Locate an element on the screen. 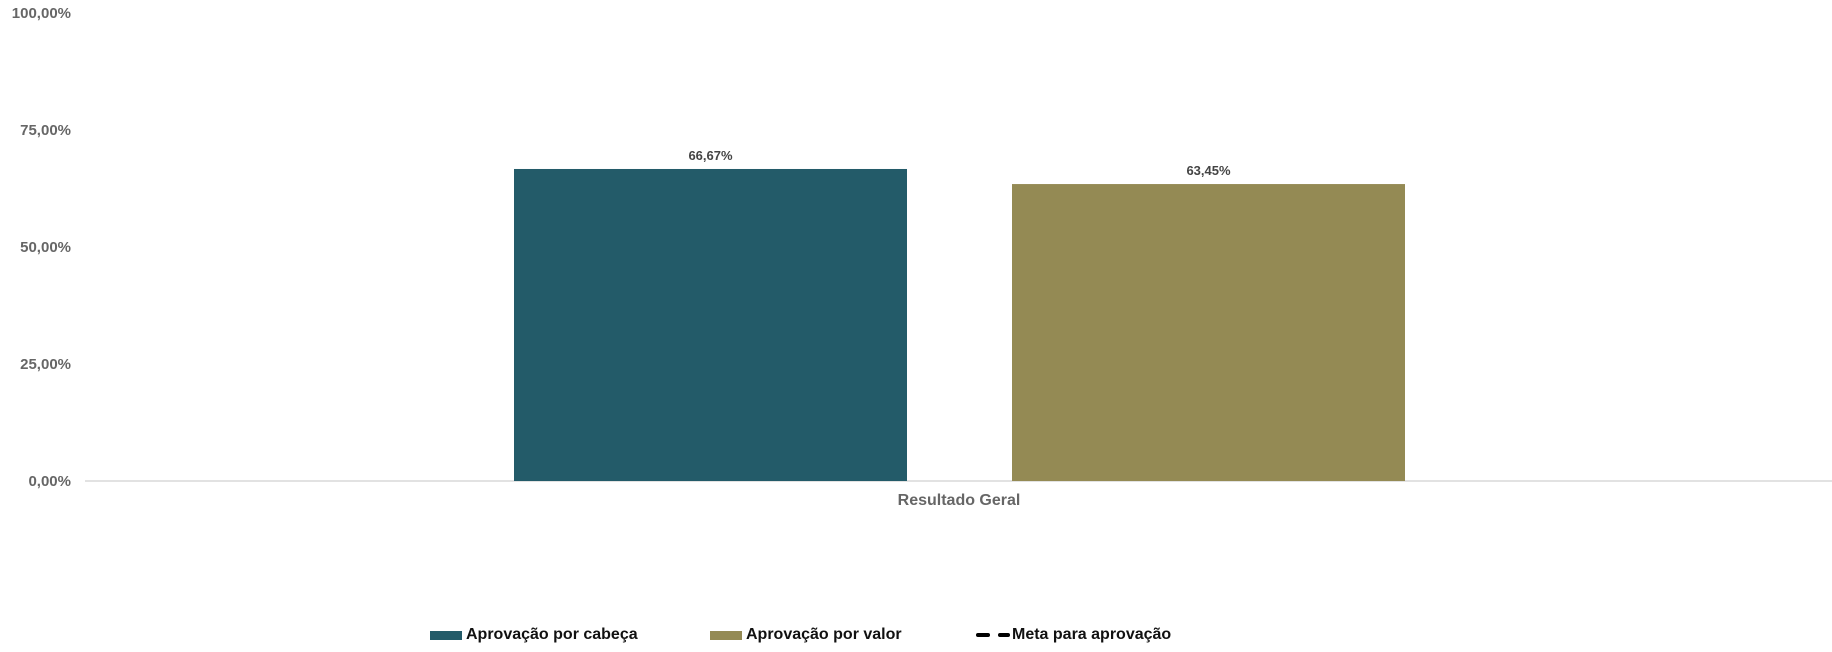 This screenshot has height=652, width=1832. legend-label-meta: Meta para aprovação is located at coordinates (1092, 634).